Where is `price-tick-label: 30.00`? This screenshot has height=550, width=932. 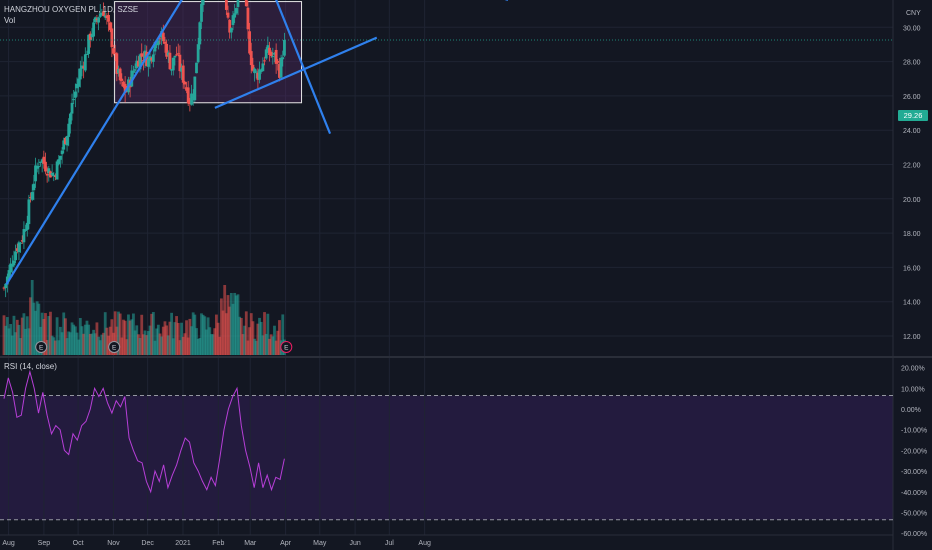
price-tick-label: 30.00 is located at coordinates (912, 28).